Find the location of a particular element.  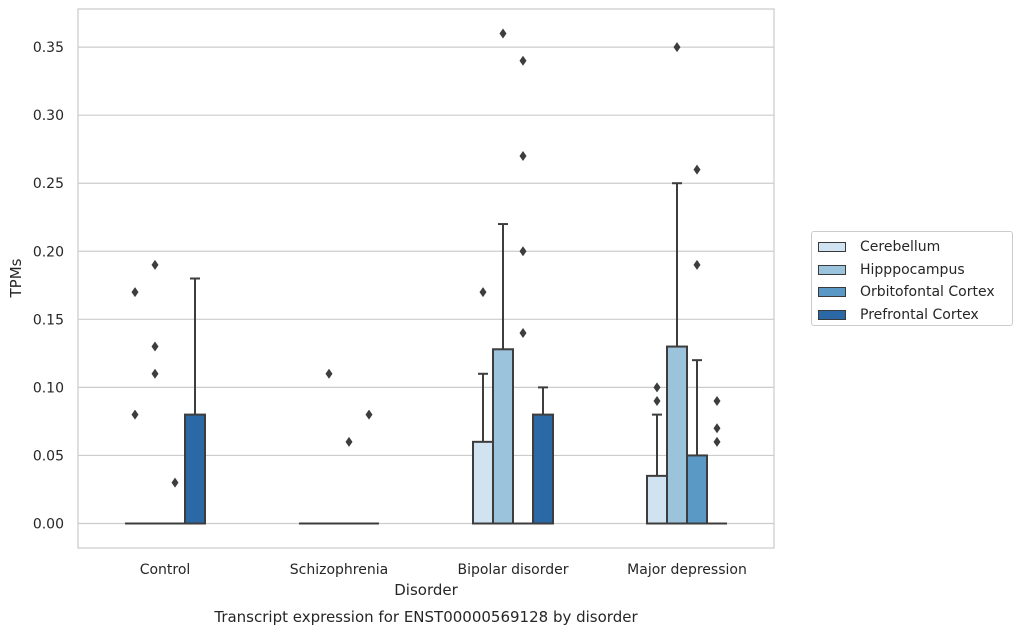

x-tick-label: Bipolar disorder is located at coordinates (512, 570).